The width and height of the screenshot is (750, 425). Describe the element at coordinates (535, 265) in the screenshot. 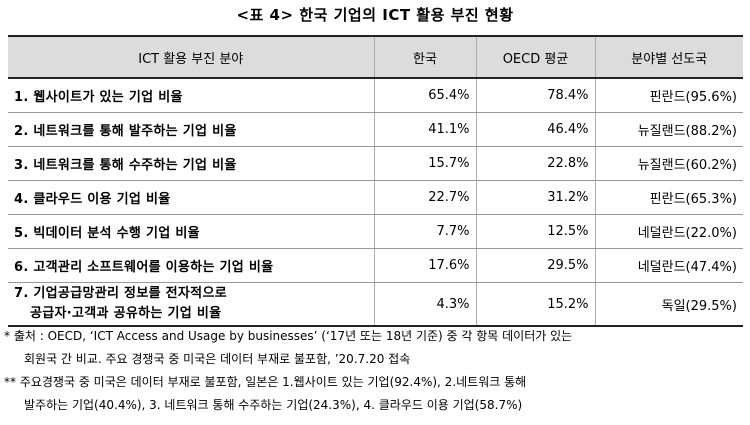

I see `row-oecd-value: 29.5%` at that location.